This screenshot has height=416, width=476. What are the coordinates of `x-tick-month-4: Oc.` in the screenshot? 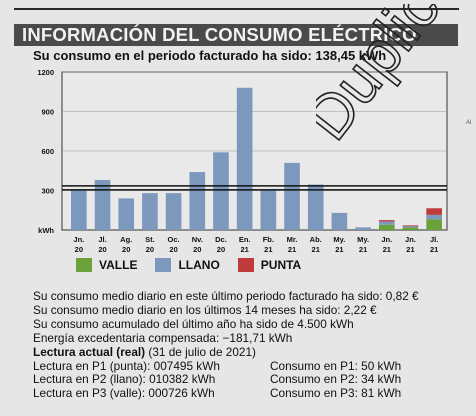 It's located at (174, 239).